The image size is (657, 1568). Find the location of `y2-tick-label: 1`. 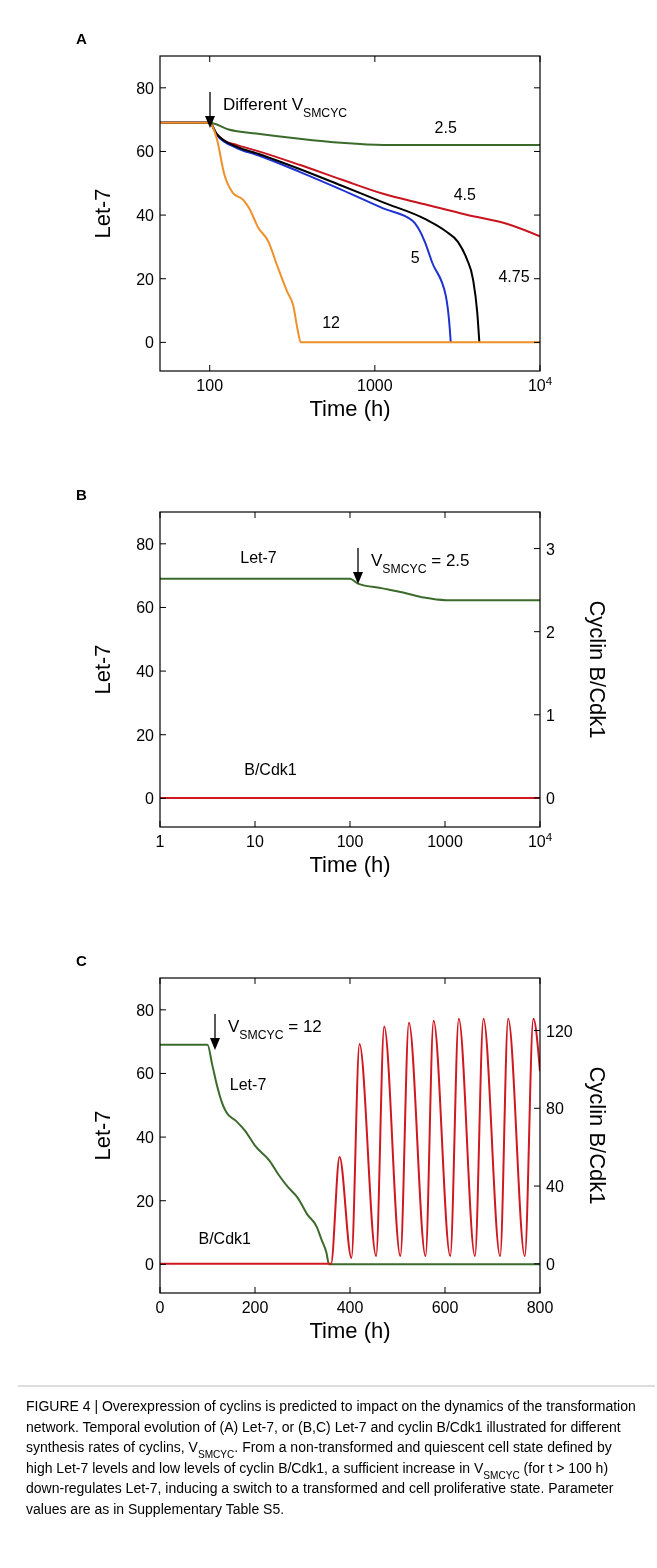

y2-tick-label: 1 is located at coordinates (550, 715).